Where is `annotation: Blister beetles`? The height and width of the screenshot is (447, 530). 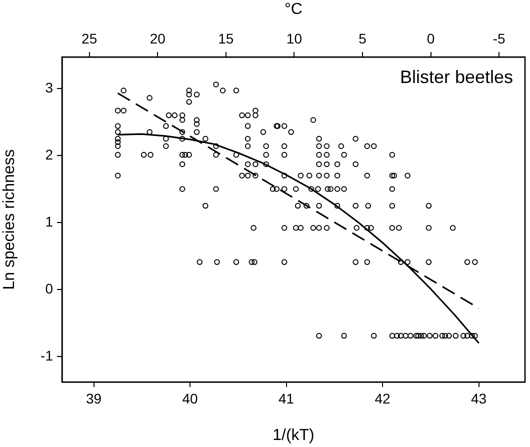
annotation: Blister beetles is located at coordinates (456, 76).